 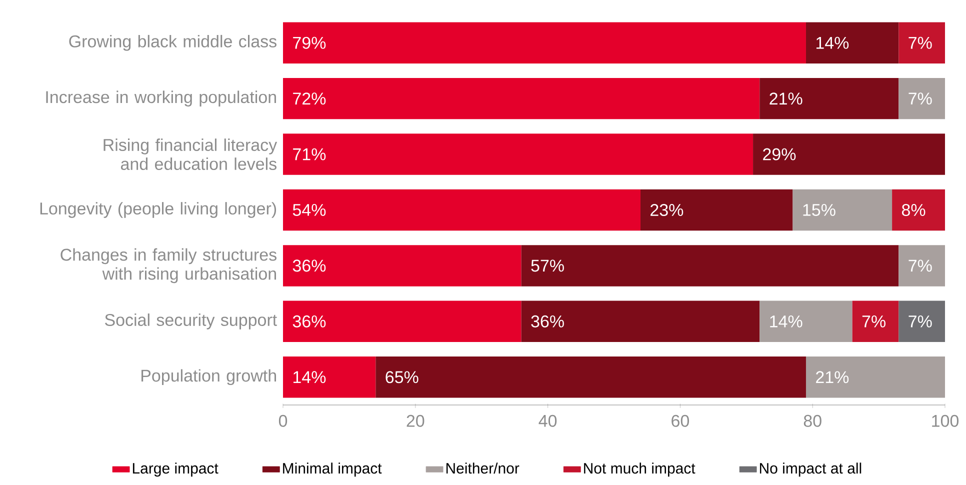 What do you see at coordinates (309, 210) in the screenshot?
I see `data-label: 54%` at bounding box center [309, 210].